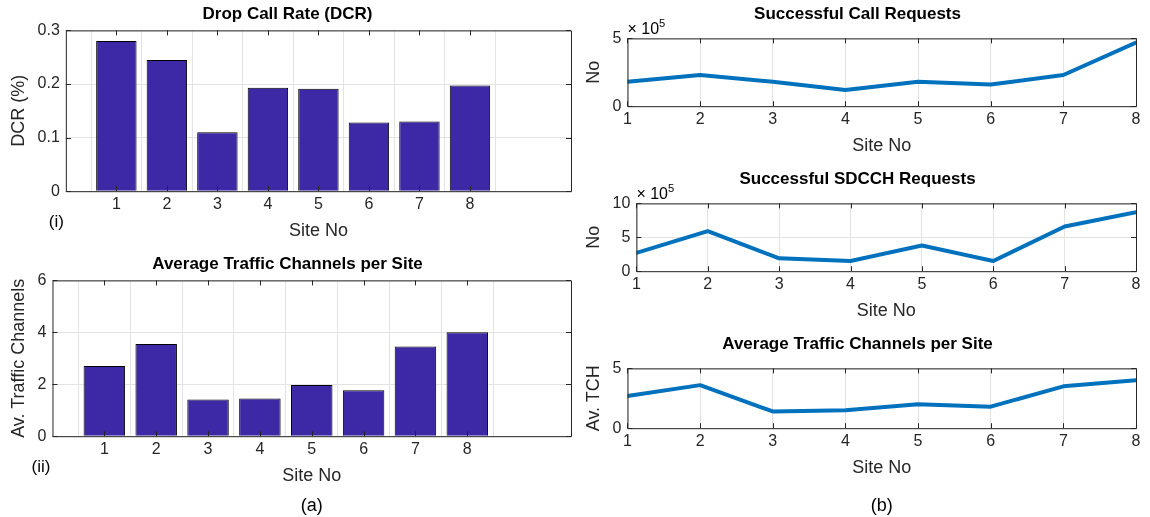 The width and height of the screenshot is (1150, 517). What do you see at coordinates (311, 505) in the screenshot?
I see `text: (a)` at bounding box center [311, 505].